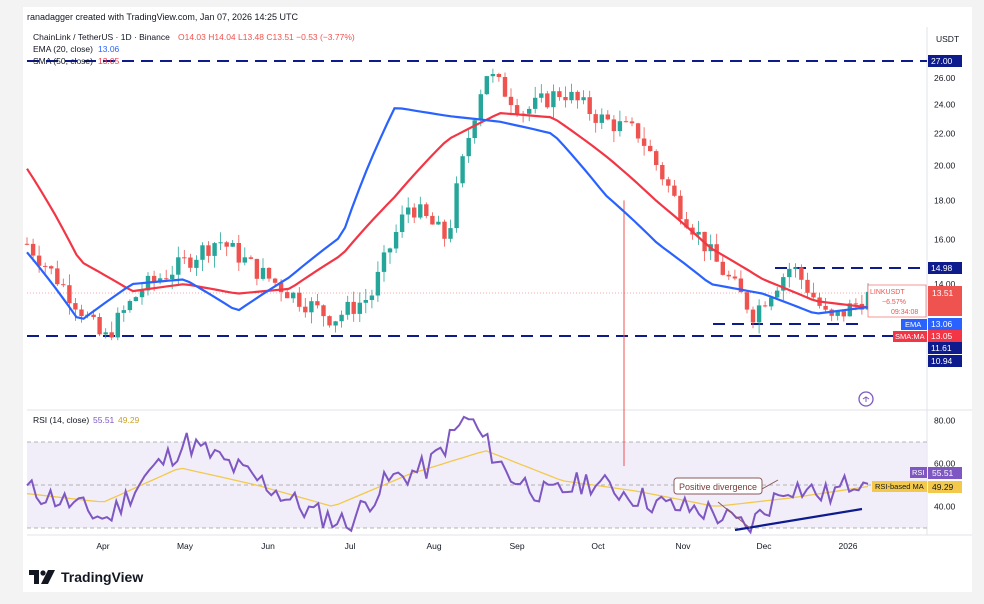 This screenshot has width=984, height=604. Describe the element at coordinates (918, 472) in the screenshot. I see `rsi-tag` at that location.